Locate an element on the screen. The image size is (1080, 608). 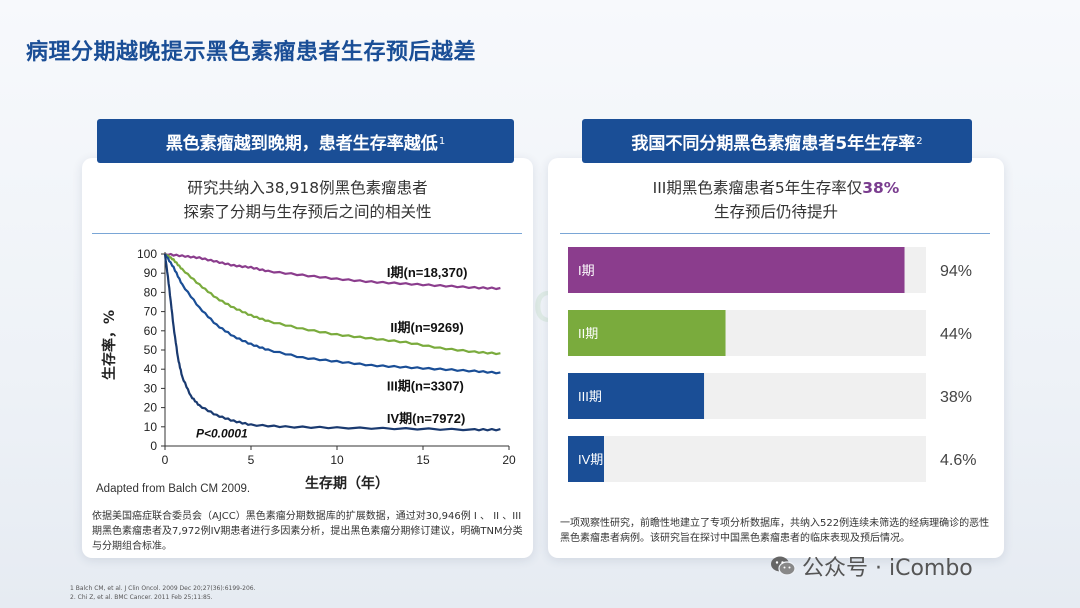
x-axis-label: 生存期（年） is located at coordinates (347, 483).